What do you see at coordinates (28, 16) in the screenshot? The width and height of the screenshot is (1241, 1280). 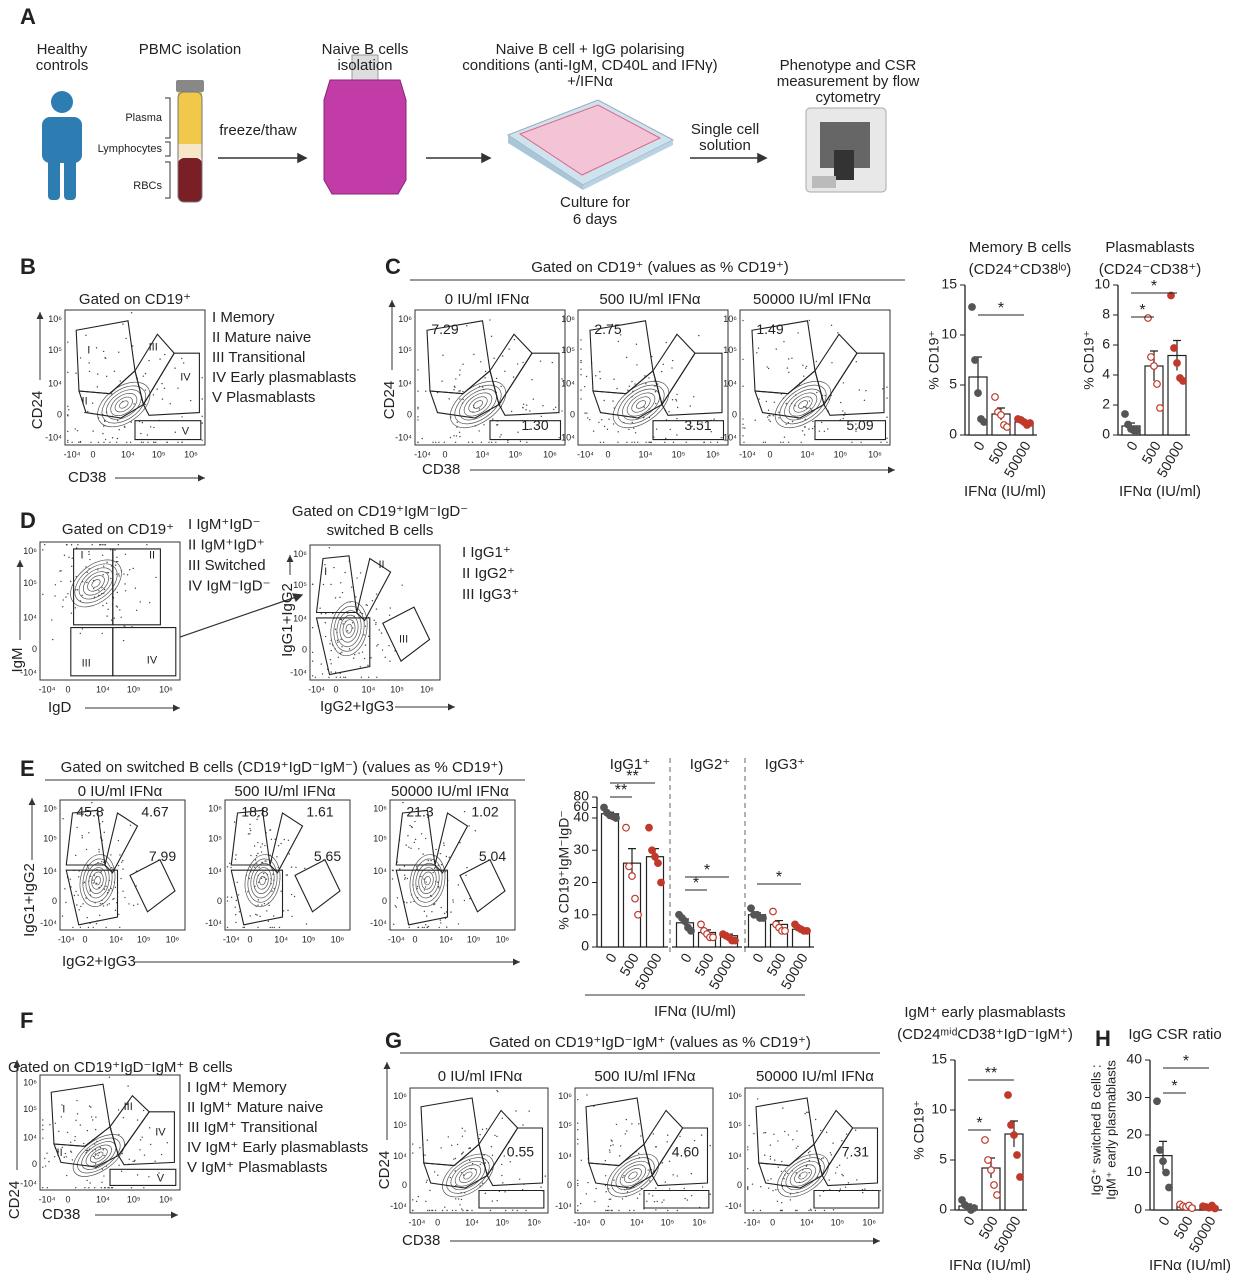 I see `panel-label: A` at bounding box center [28, 16].